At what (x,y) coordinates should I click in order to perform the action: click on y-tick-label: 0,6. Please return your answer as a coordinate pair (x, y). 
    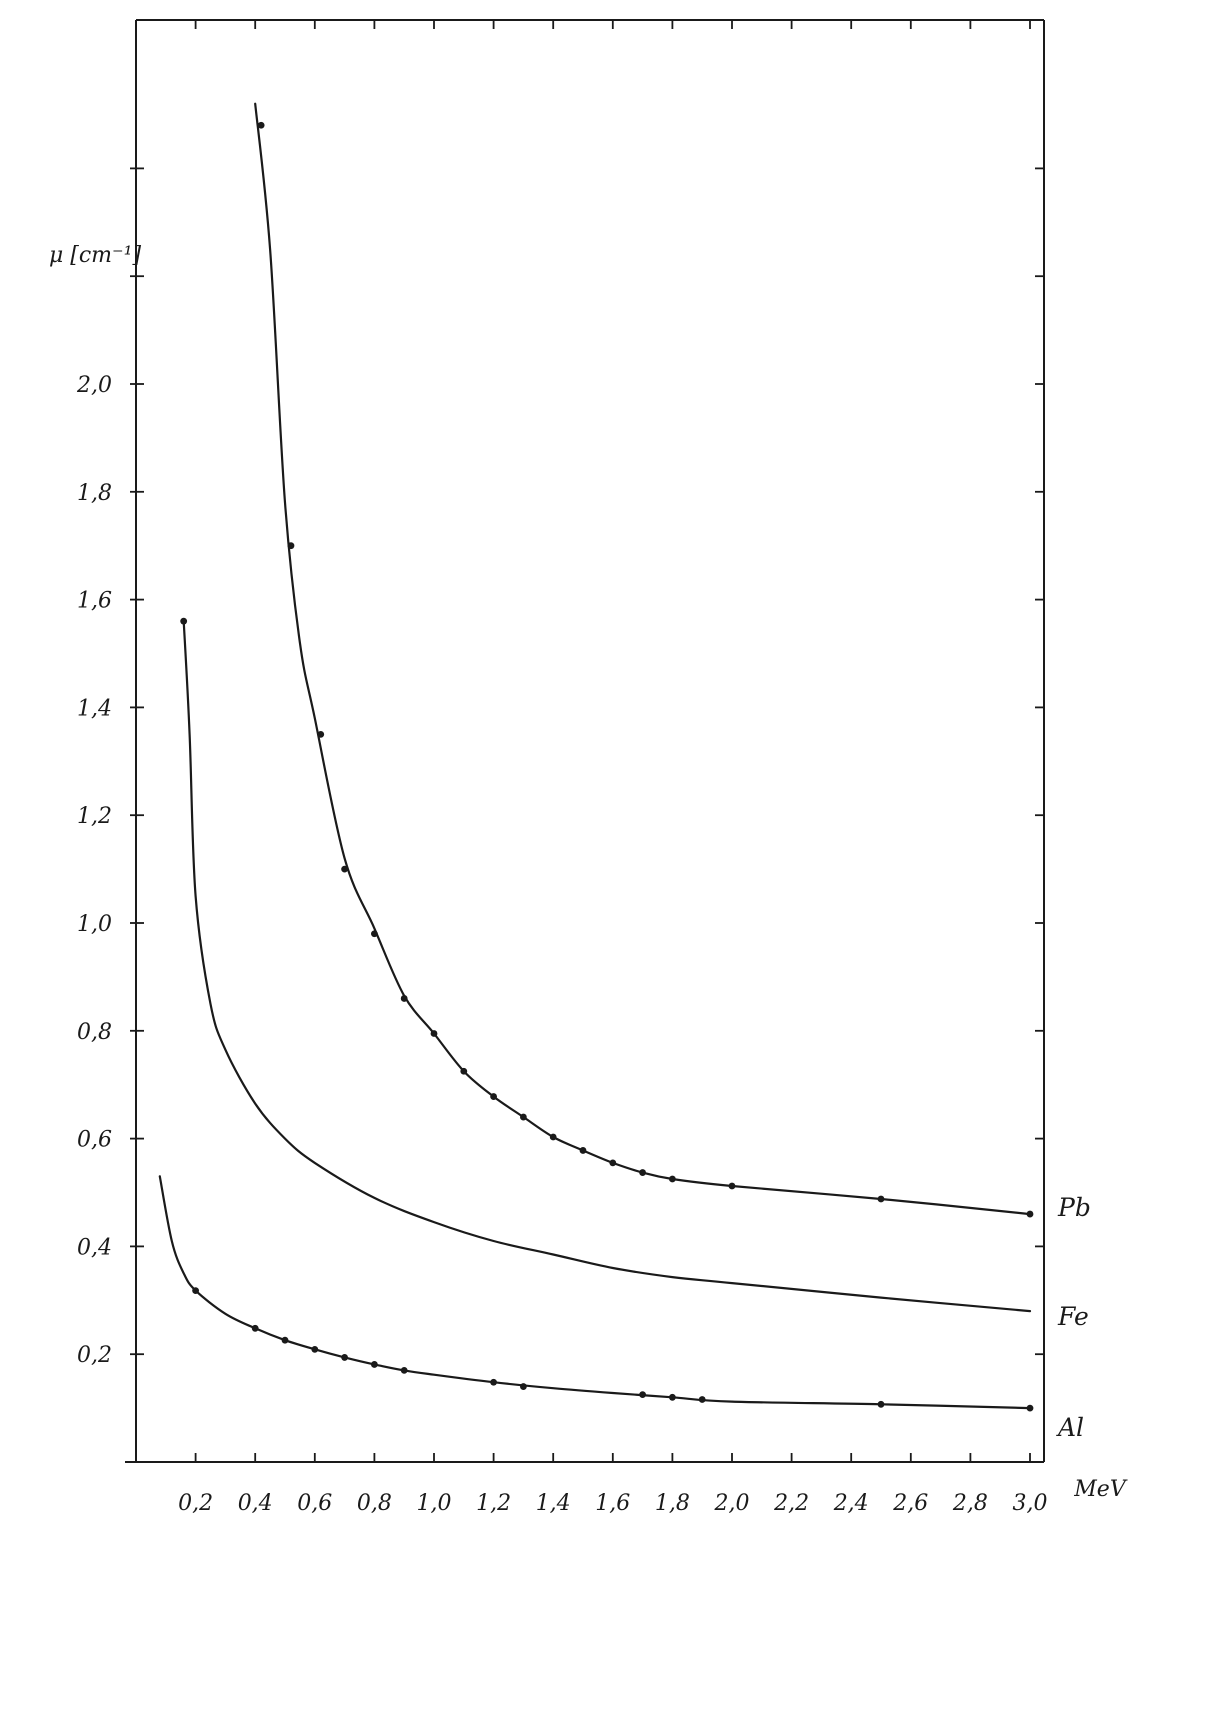
    Looking at the image, I should click on (94, 1140).